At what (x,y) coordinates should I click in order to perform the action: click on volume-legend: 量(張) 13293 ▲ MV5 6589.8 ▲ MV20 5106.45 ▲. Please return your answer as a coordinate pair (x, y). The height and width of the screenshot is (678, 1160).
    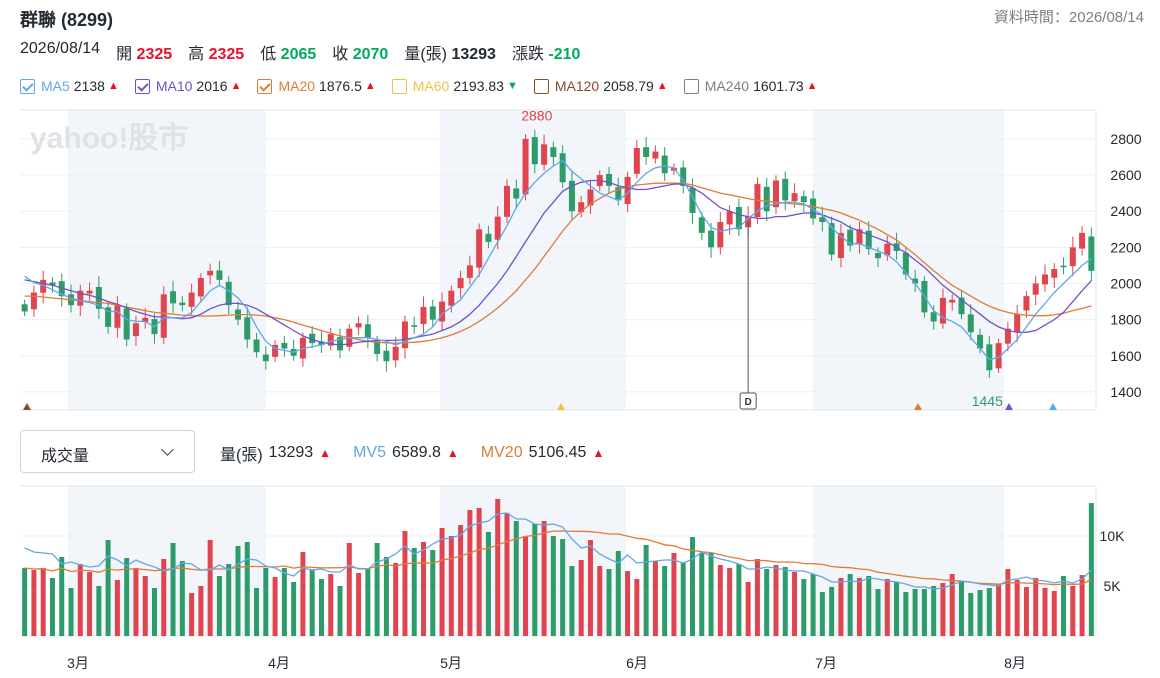
    Looking at the image, I should click on (423, 453).